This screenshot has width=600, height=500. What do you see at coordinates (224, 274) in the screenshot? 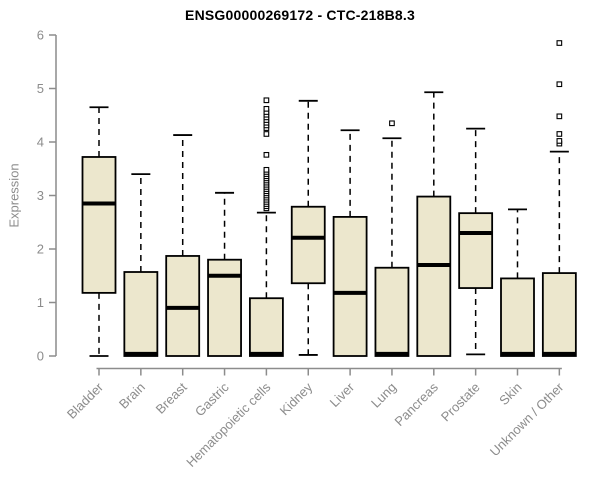
I see `box-gastric` at bounding box center [224, 274].